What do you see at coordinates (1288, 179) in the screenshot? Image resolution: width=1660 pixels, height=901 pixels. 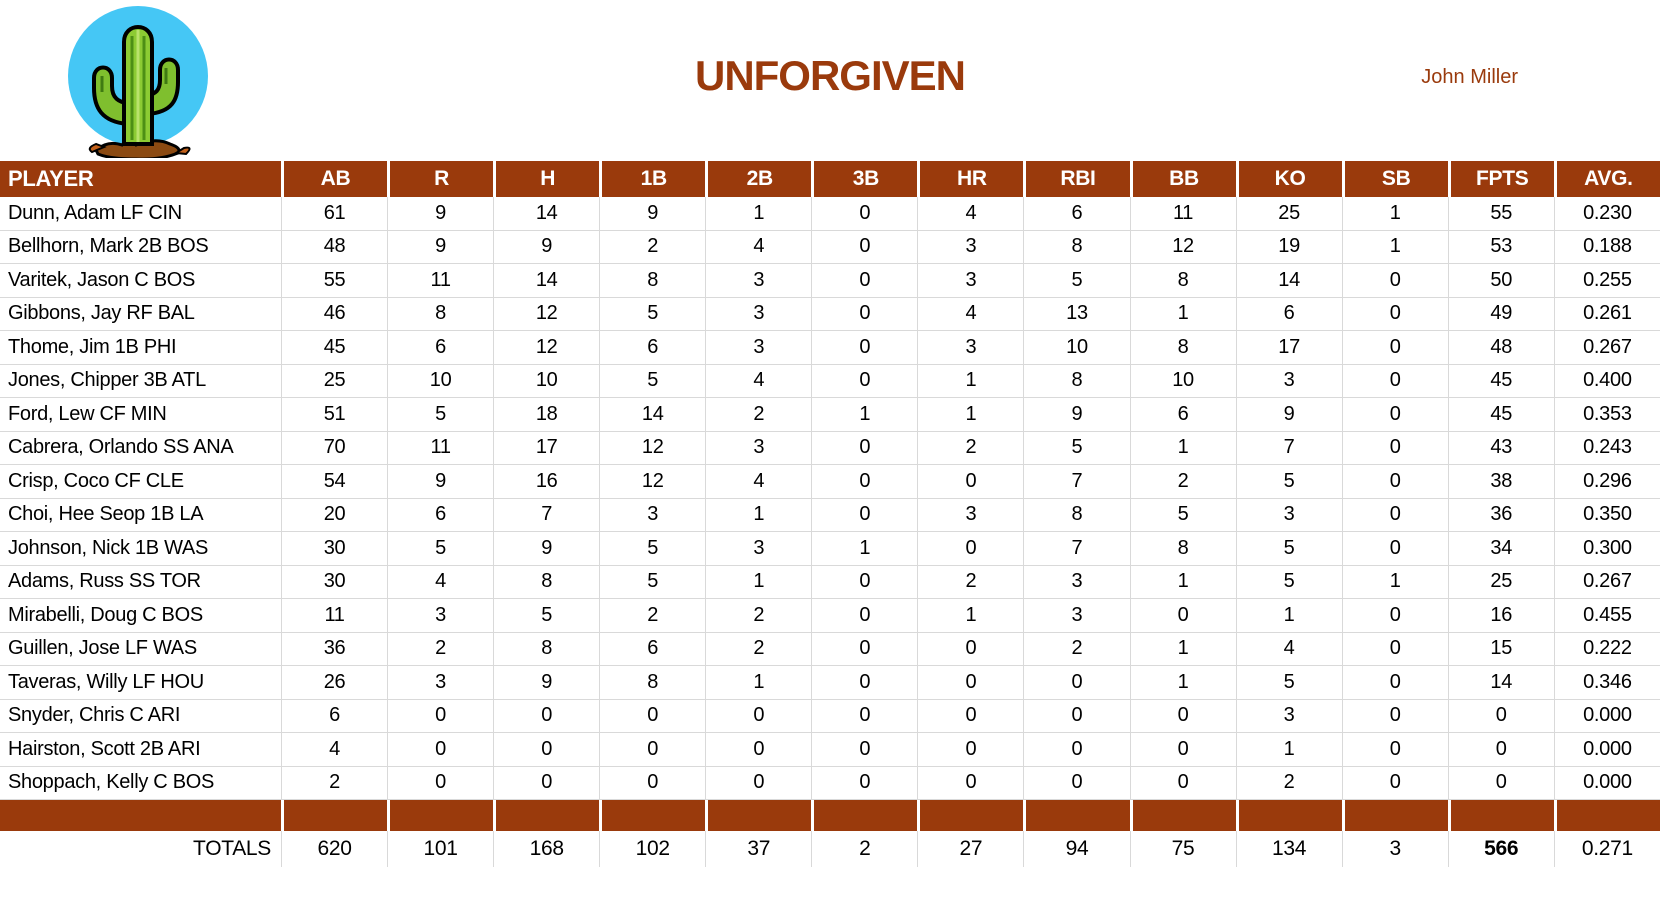 I see `column-header-ko: KO` at bounding box center [1288, 179].